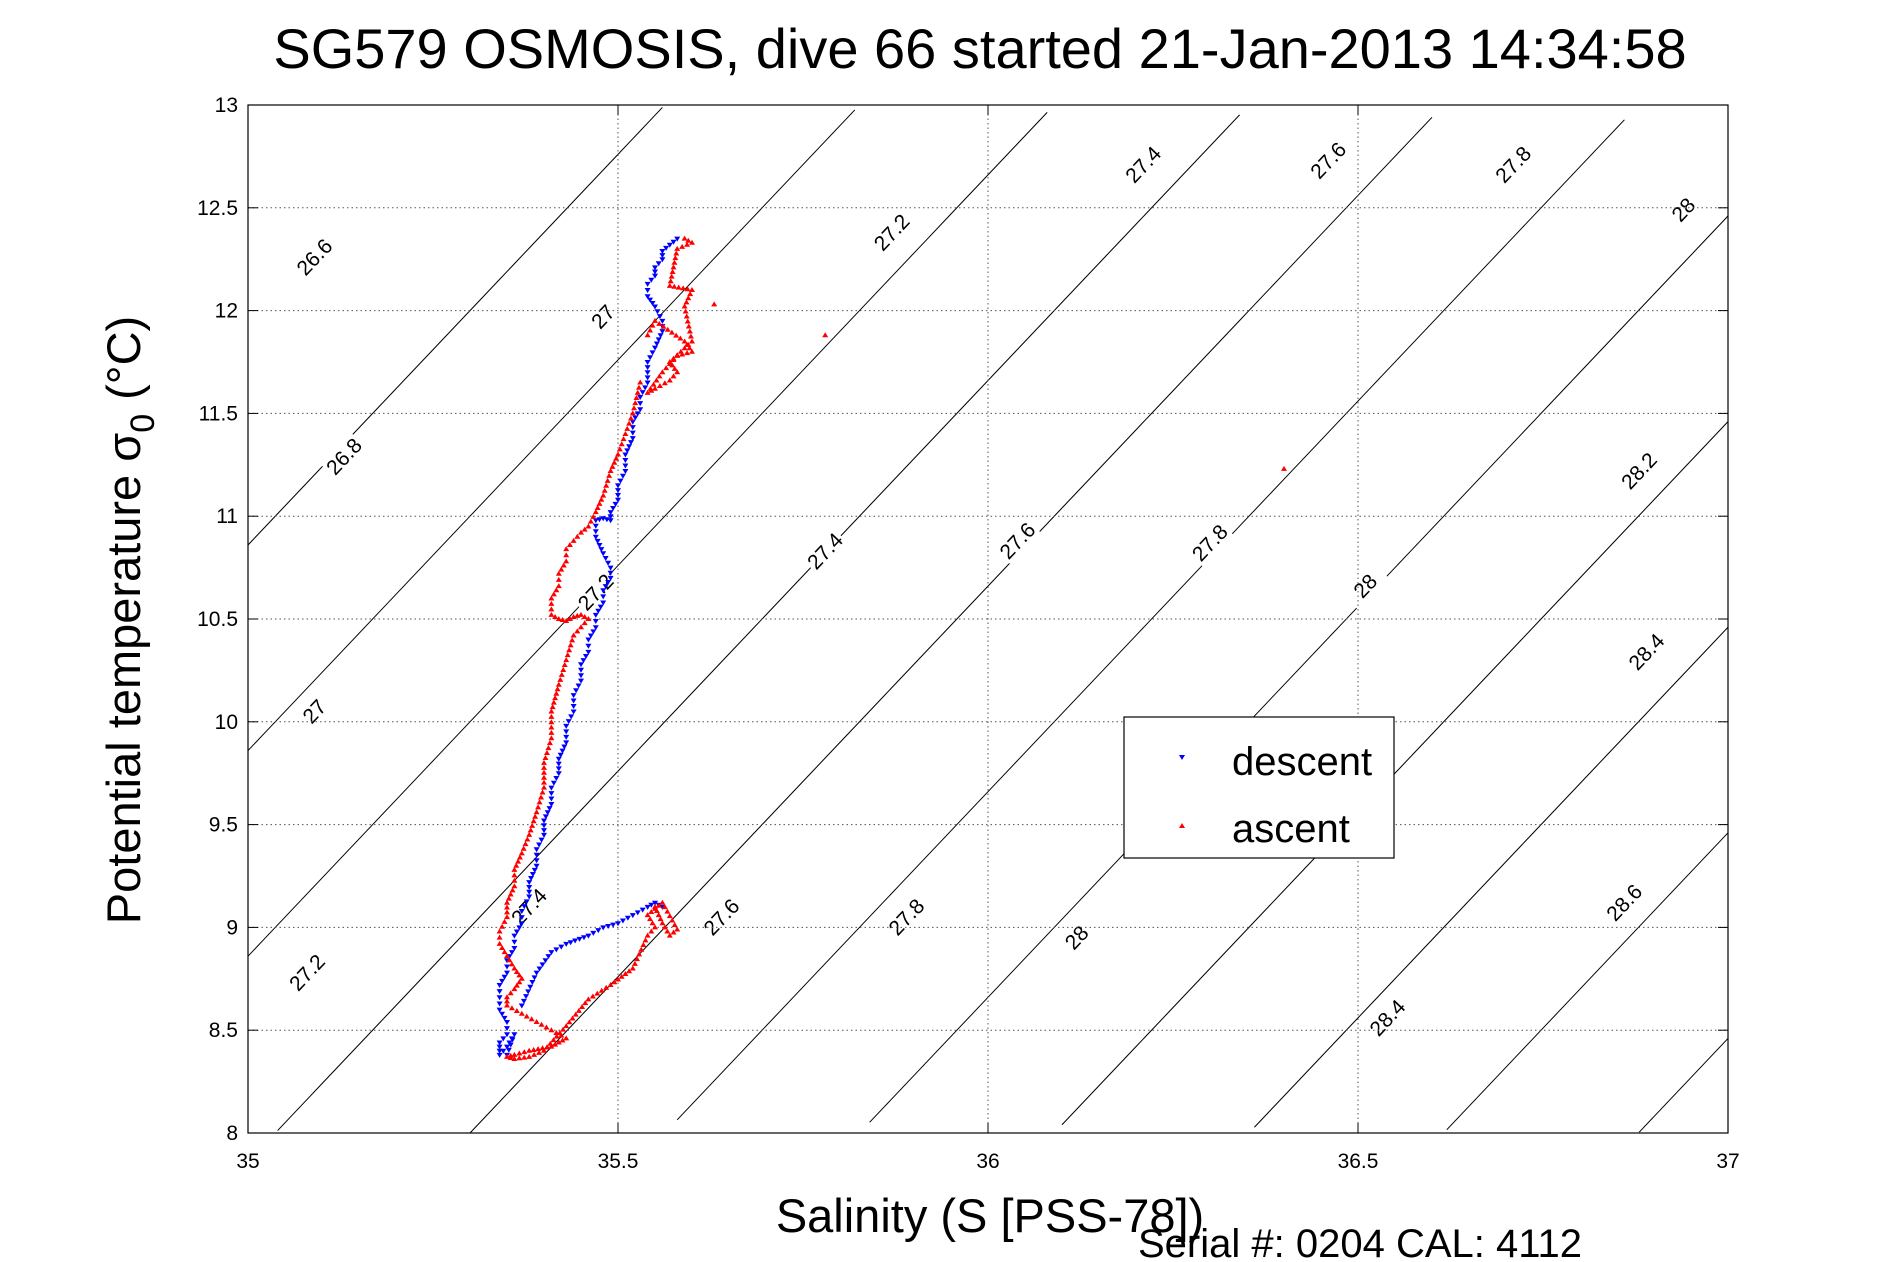 This screenshot has height=1262, width=1891. I want to click on contour-label: 28.6, so click(1624, 902).